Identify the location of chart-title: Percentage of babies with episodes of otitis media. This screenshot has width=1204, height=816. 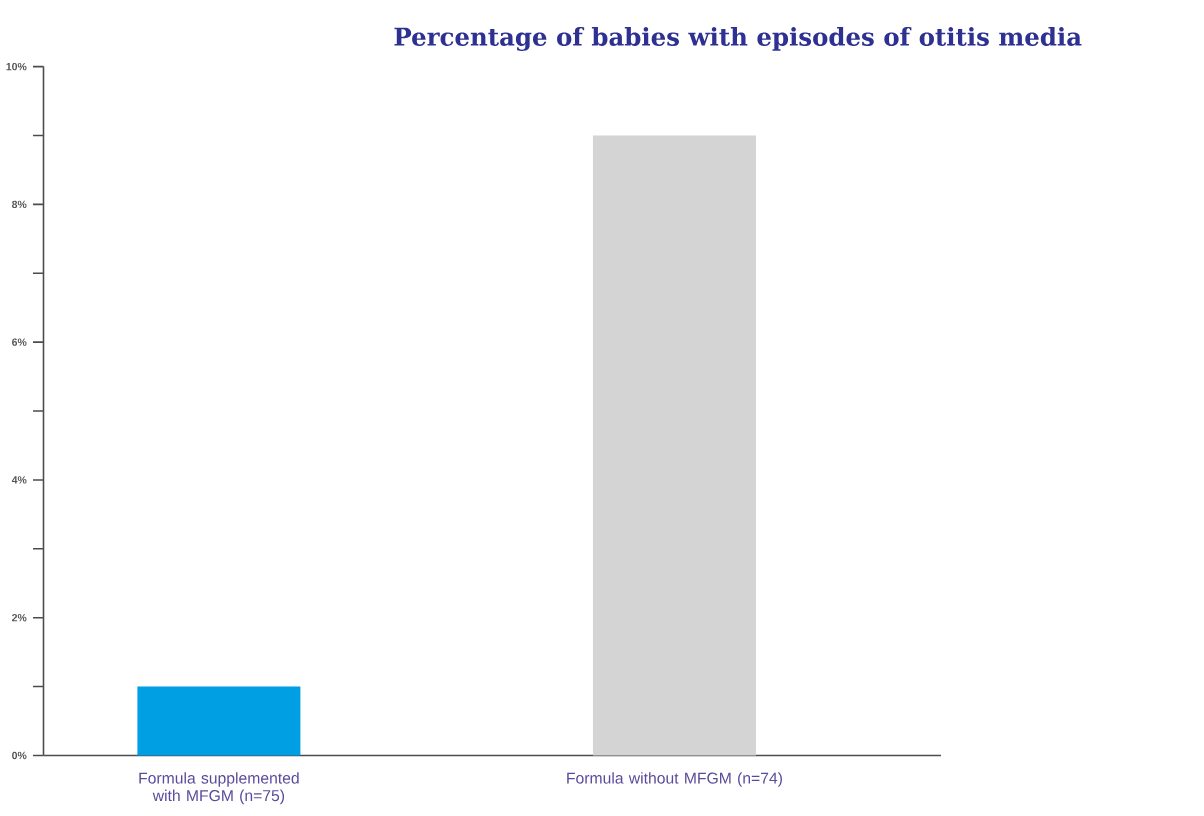
(738, 38).